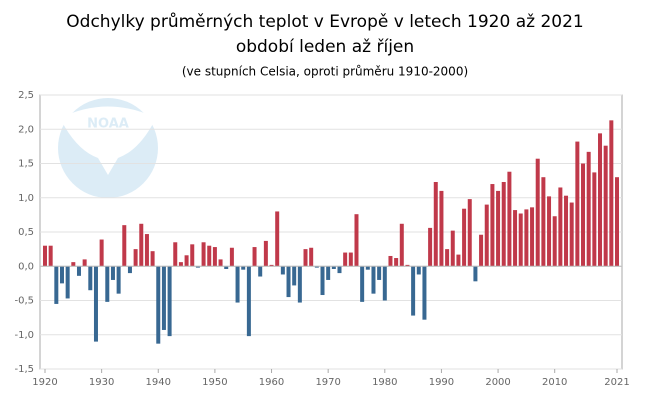  Describe the element at coordinates (26, 95) in the screenshot. I see `y-tick-label: 2,5` at that location.